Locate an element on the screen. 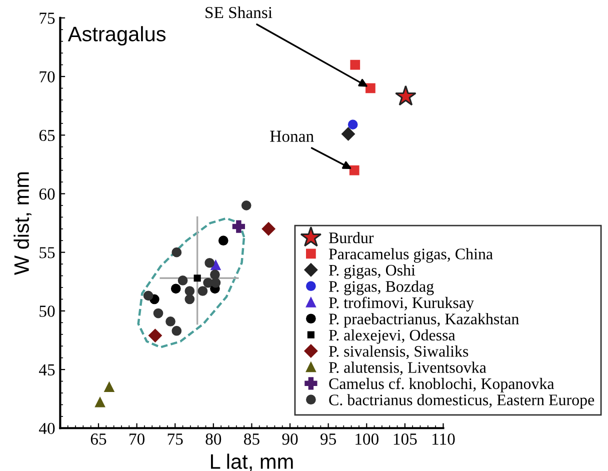  annotation: Honan is located at coordinates (292, 136).